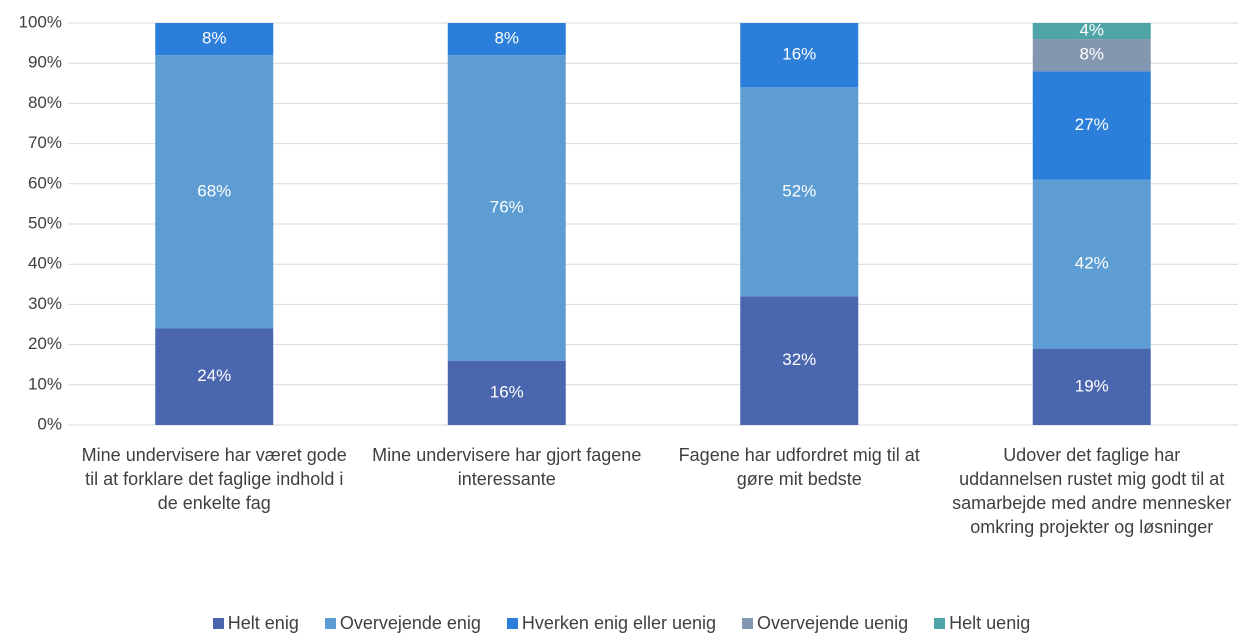 The image size is (1243, 637). Describe the element at coordinates (410, 623) in the screenshot. I see `legend-label: Overvejende enig` at that location.